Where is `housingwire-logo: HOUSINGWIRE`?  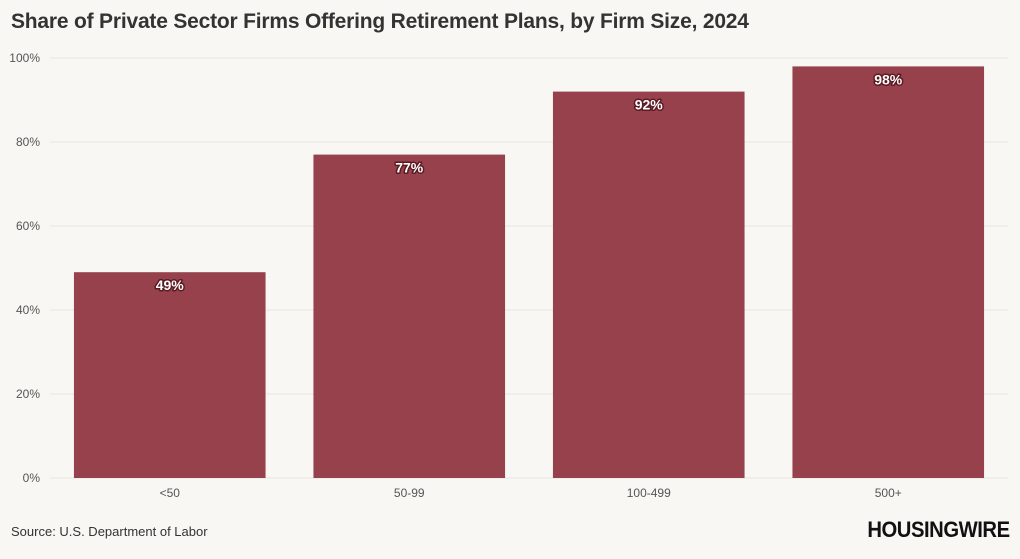
housingwire-logo: HOUSINGWIRE is located at coordinates (939, 529).